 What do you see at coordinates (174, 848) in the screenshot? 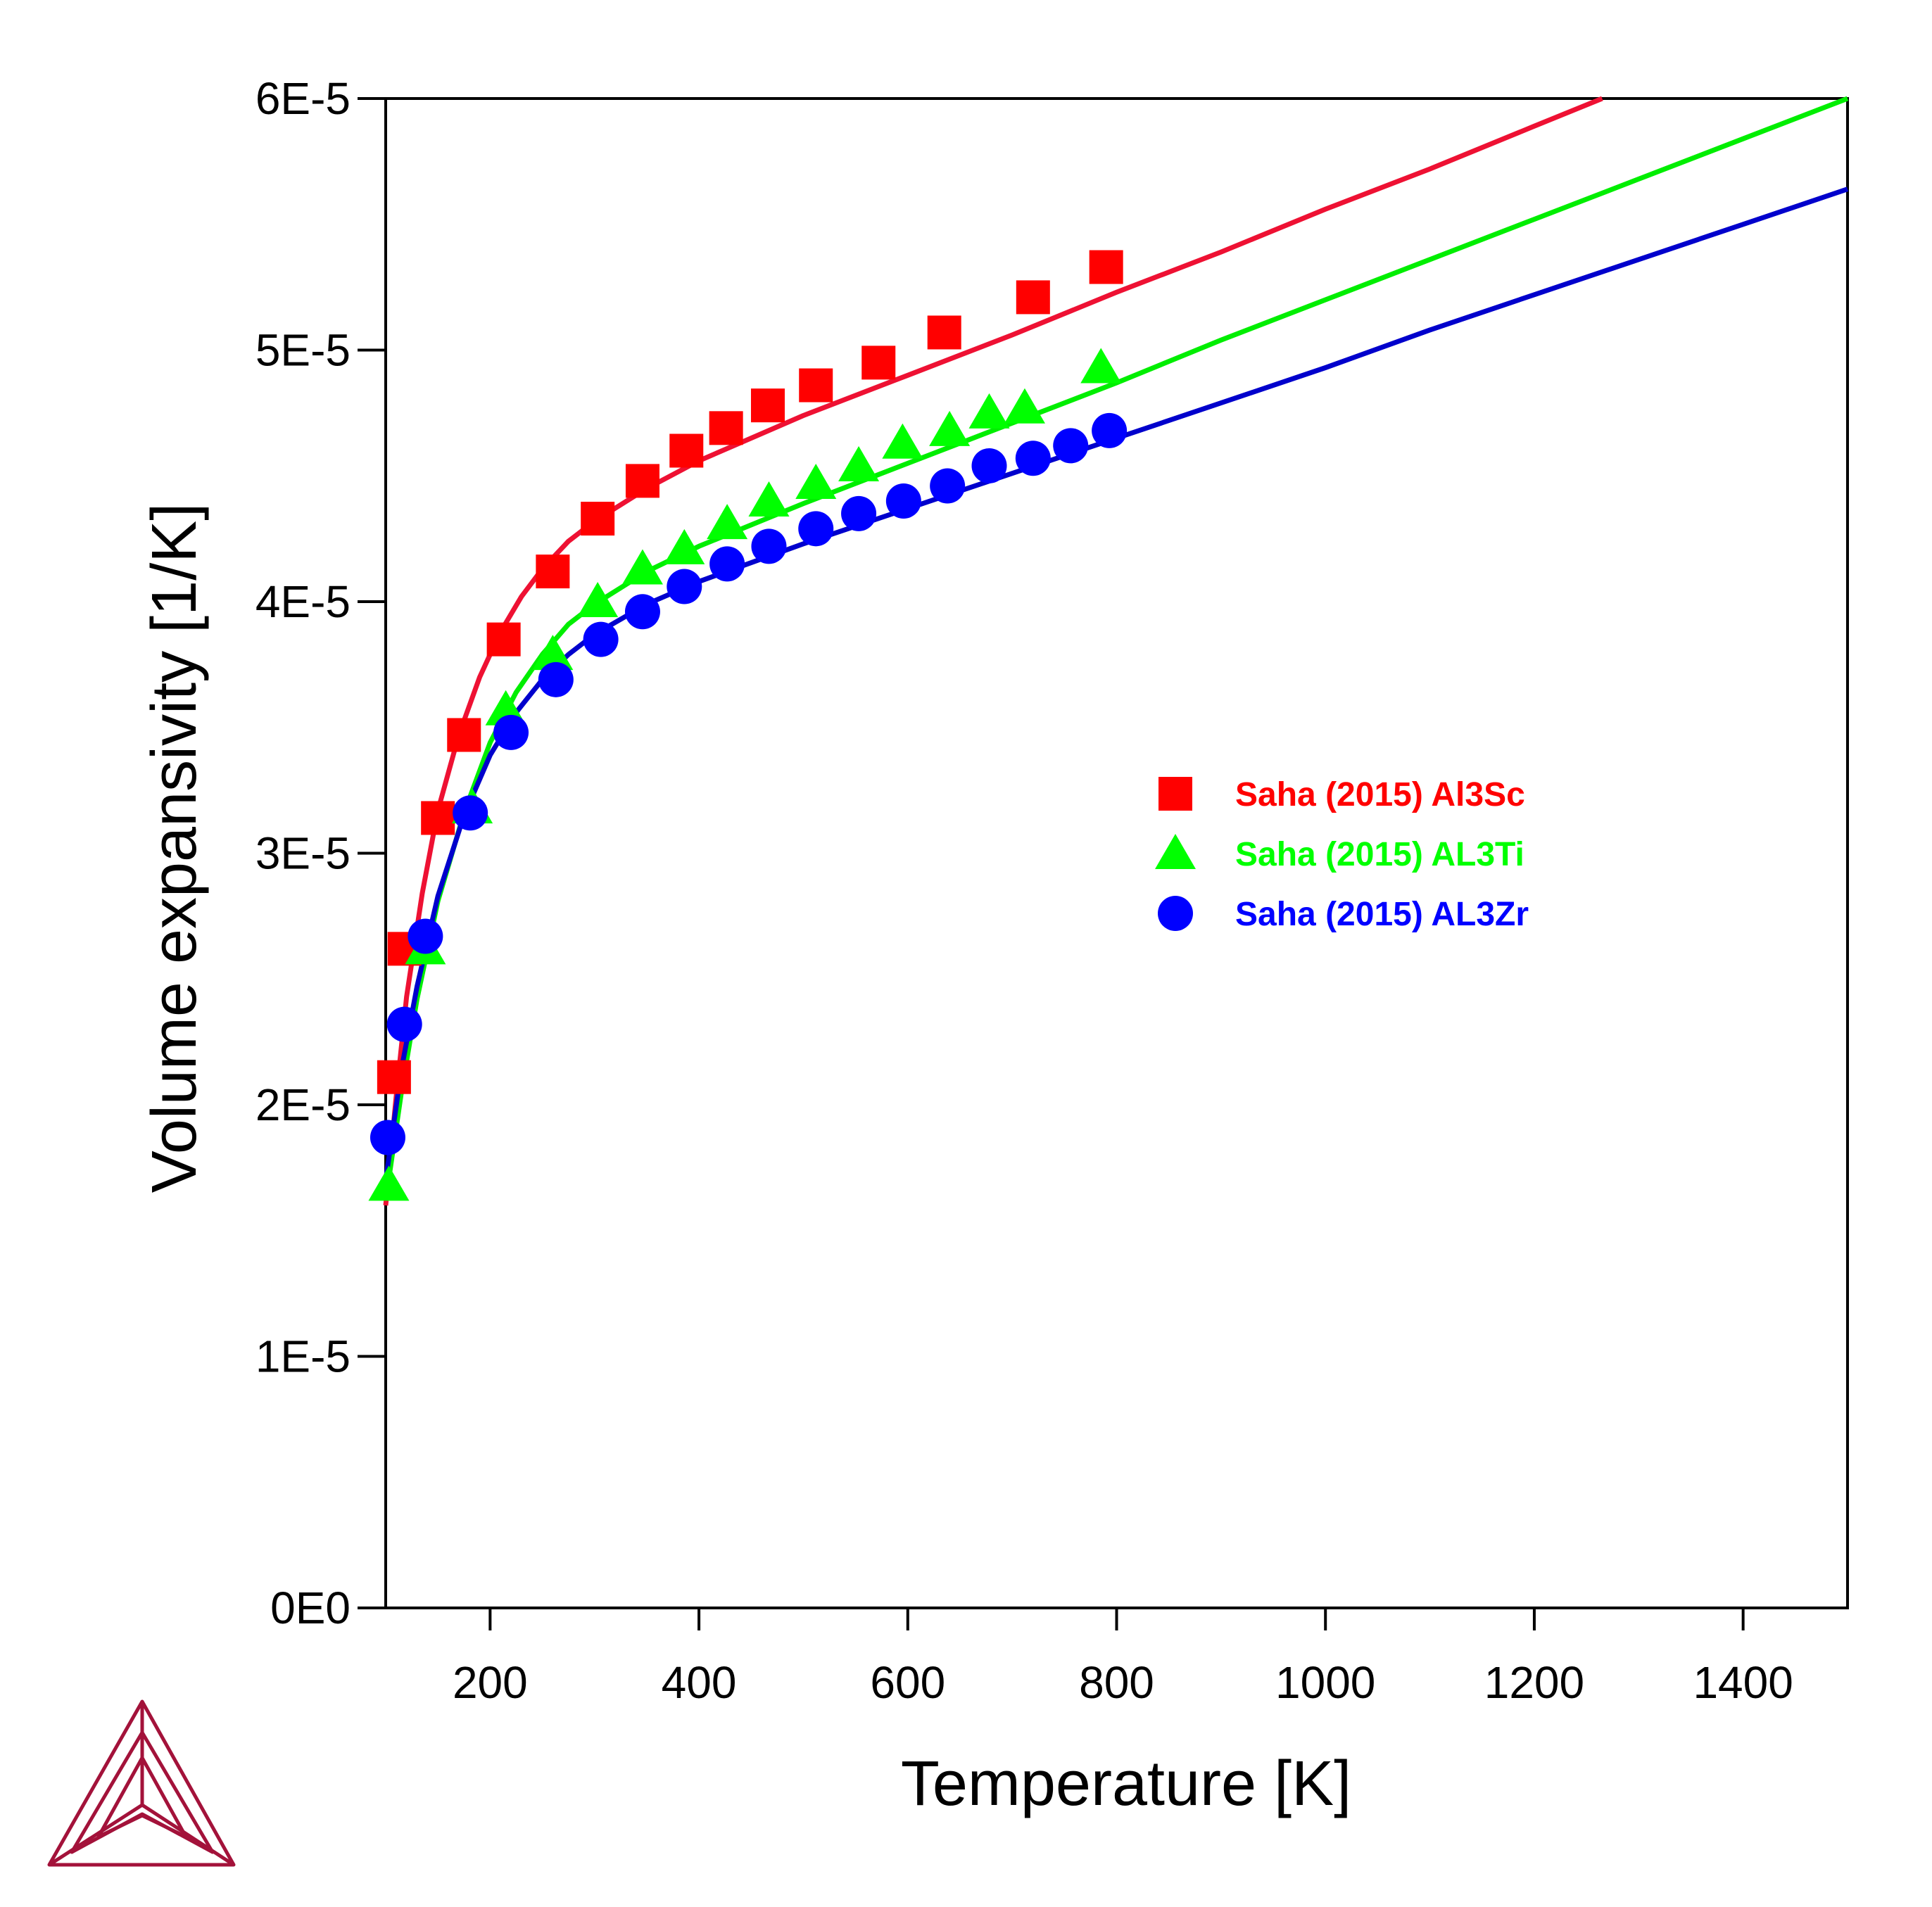
I see `y-axis-title: Volume expansivity [1/K]` at bounding box center [174, 848].